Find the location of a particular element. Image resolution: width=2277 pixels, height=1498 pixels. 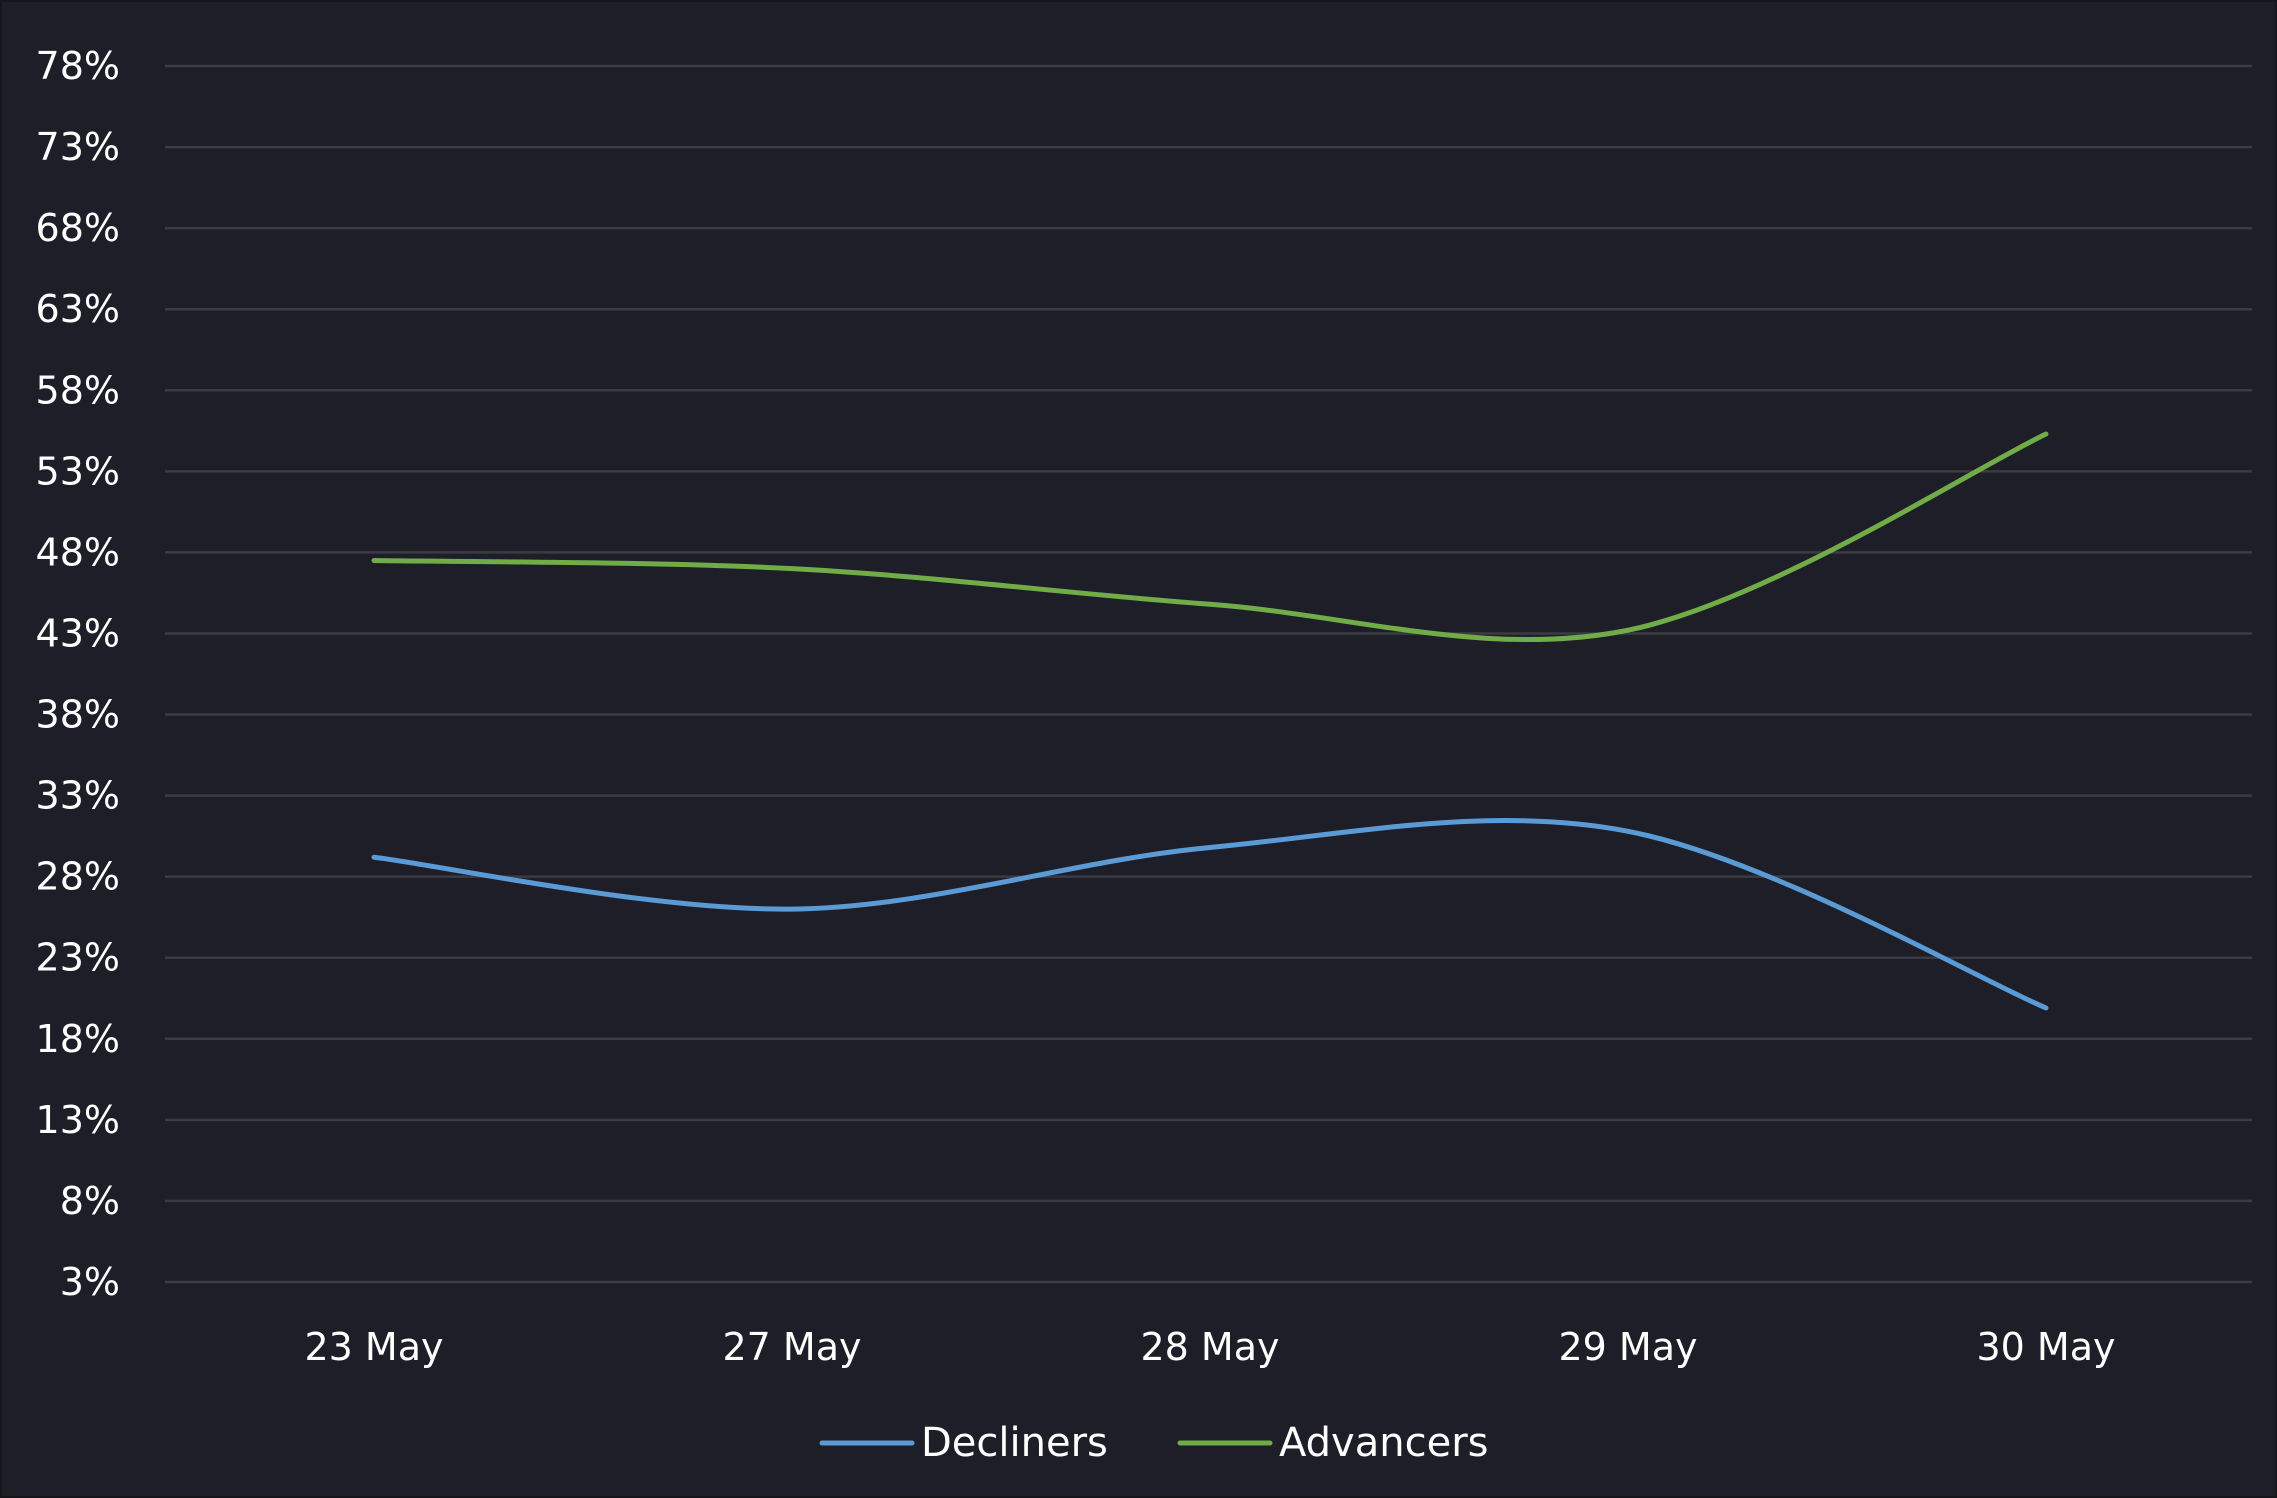

y-tick-label: 38% is located at coordinates (78, 715).